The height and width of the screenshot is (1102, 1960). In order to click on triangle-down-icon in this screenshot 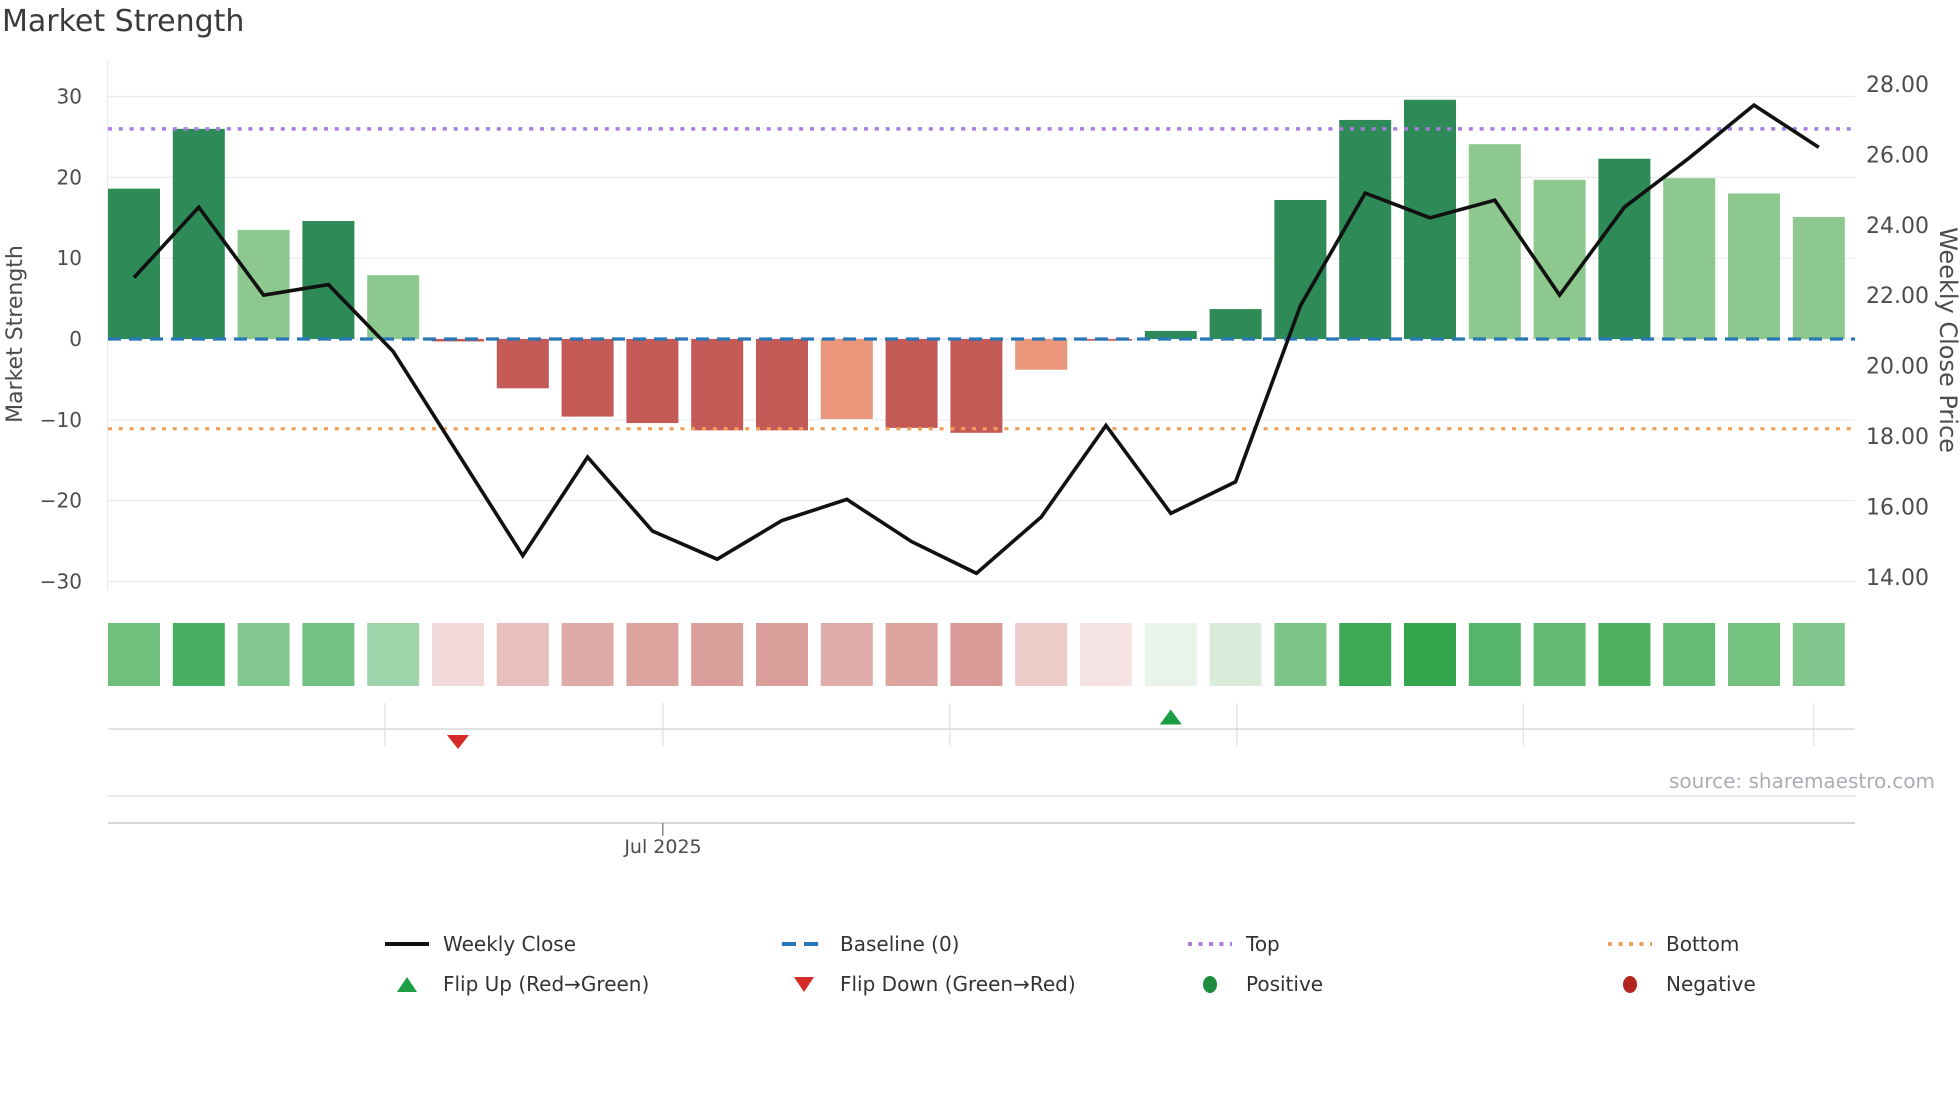, I will do `click(804, 984)`.